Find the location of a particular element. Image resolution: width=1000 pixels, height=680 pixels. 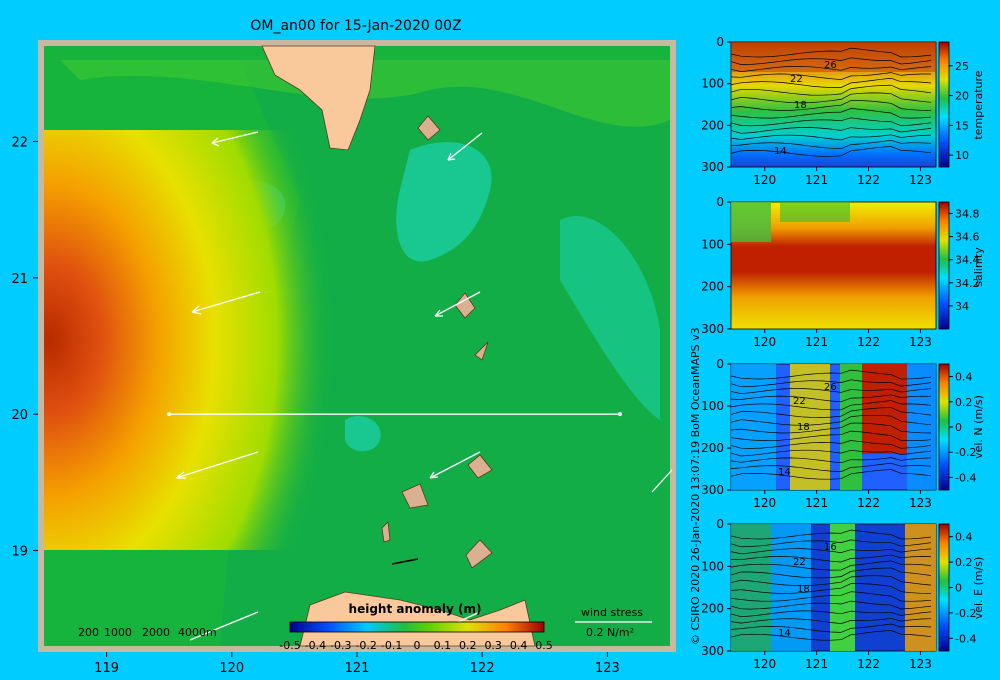

section-colorbar-tick-label: 34.4 is located at coordinates (967, 260).